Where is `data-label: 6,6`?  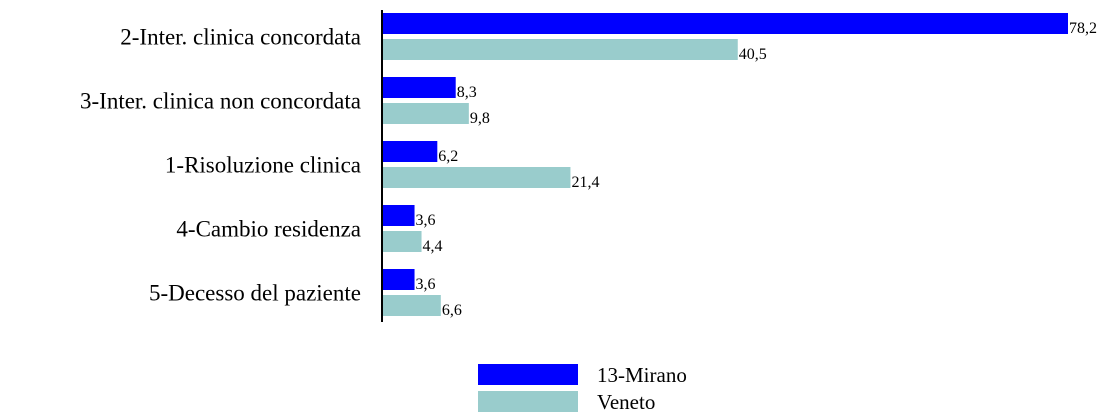 data-label: 6,6 is located at coordinates (452, 310).